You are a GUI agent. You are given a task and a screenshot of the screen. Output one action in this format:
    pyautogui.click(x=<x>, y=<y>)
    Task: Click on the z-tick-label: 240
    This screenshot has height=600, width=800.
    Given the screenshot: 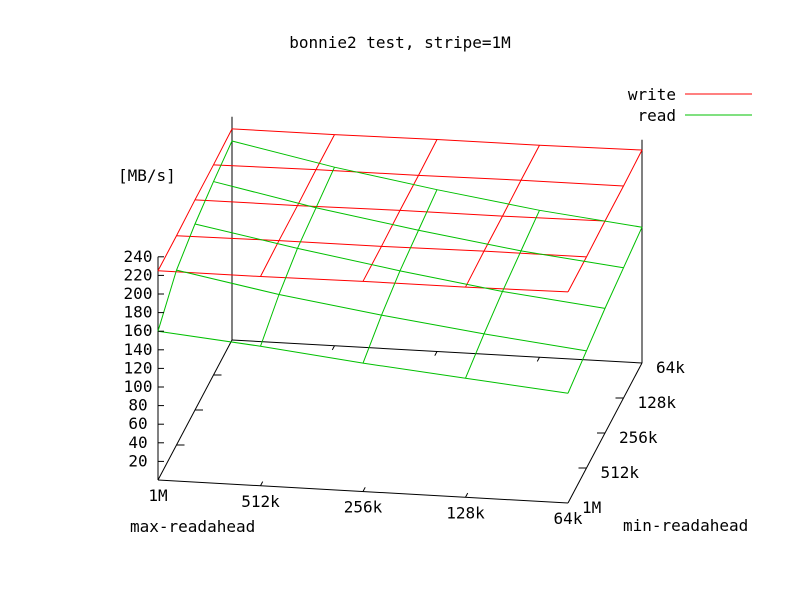 What is the action you would take?
    pyautogui.click(x=138, y=256)
    